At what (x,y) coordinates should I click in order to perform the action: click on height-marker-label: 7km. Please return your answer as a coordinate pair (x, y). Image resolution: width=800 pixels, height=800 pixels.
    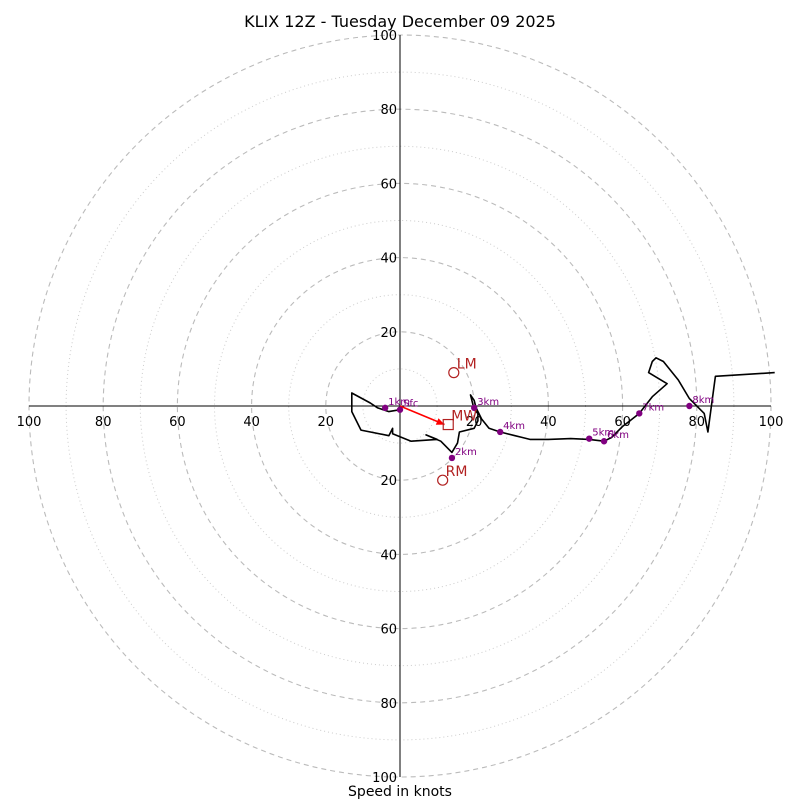
    Looking at the image, I should click on (653, 407).